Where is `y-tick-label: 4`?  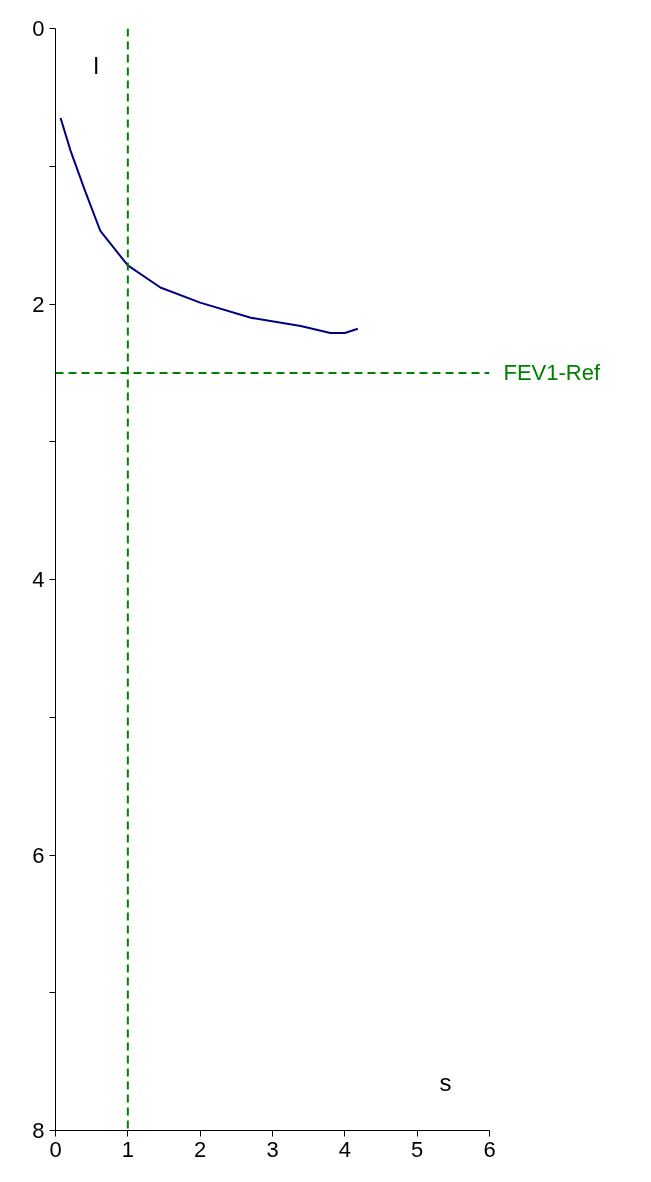 y-tick-label: 4 is located at coordinates (38, 579).